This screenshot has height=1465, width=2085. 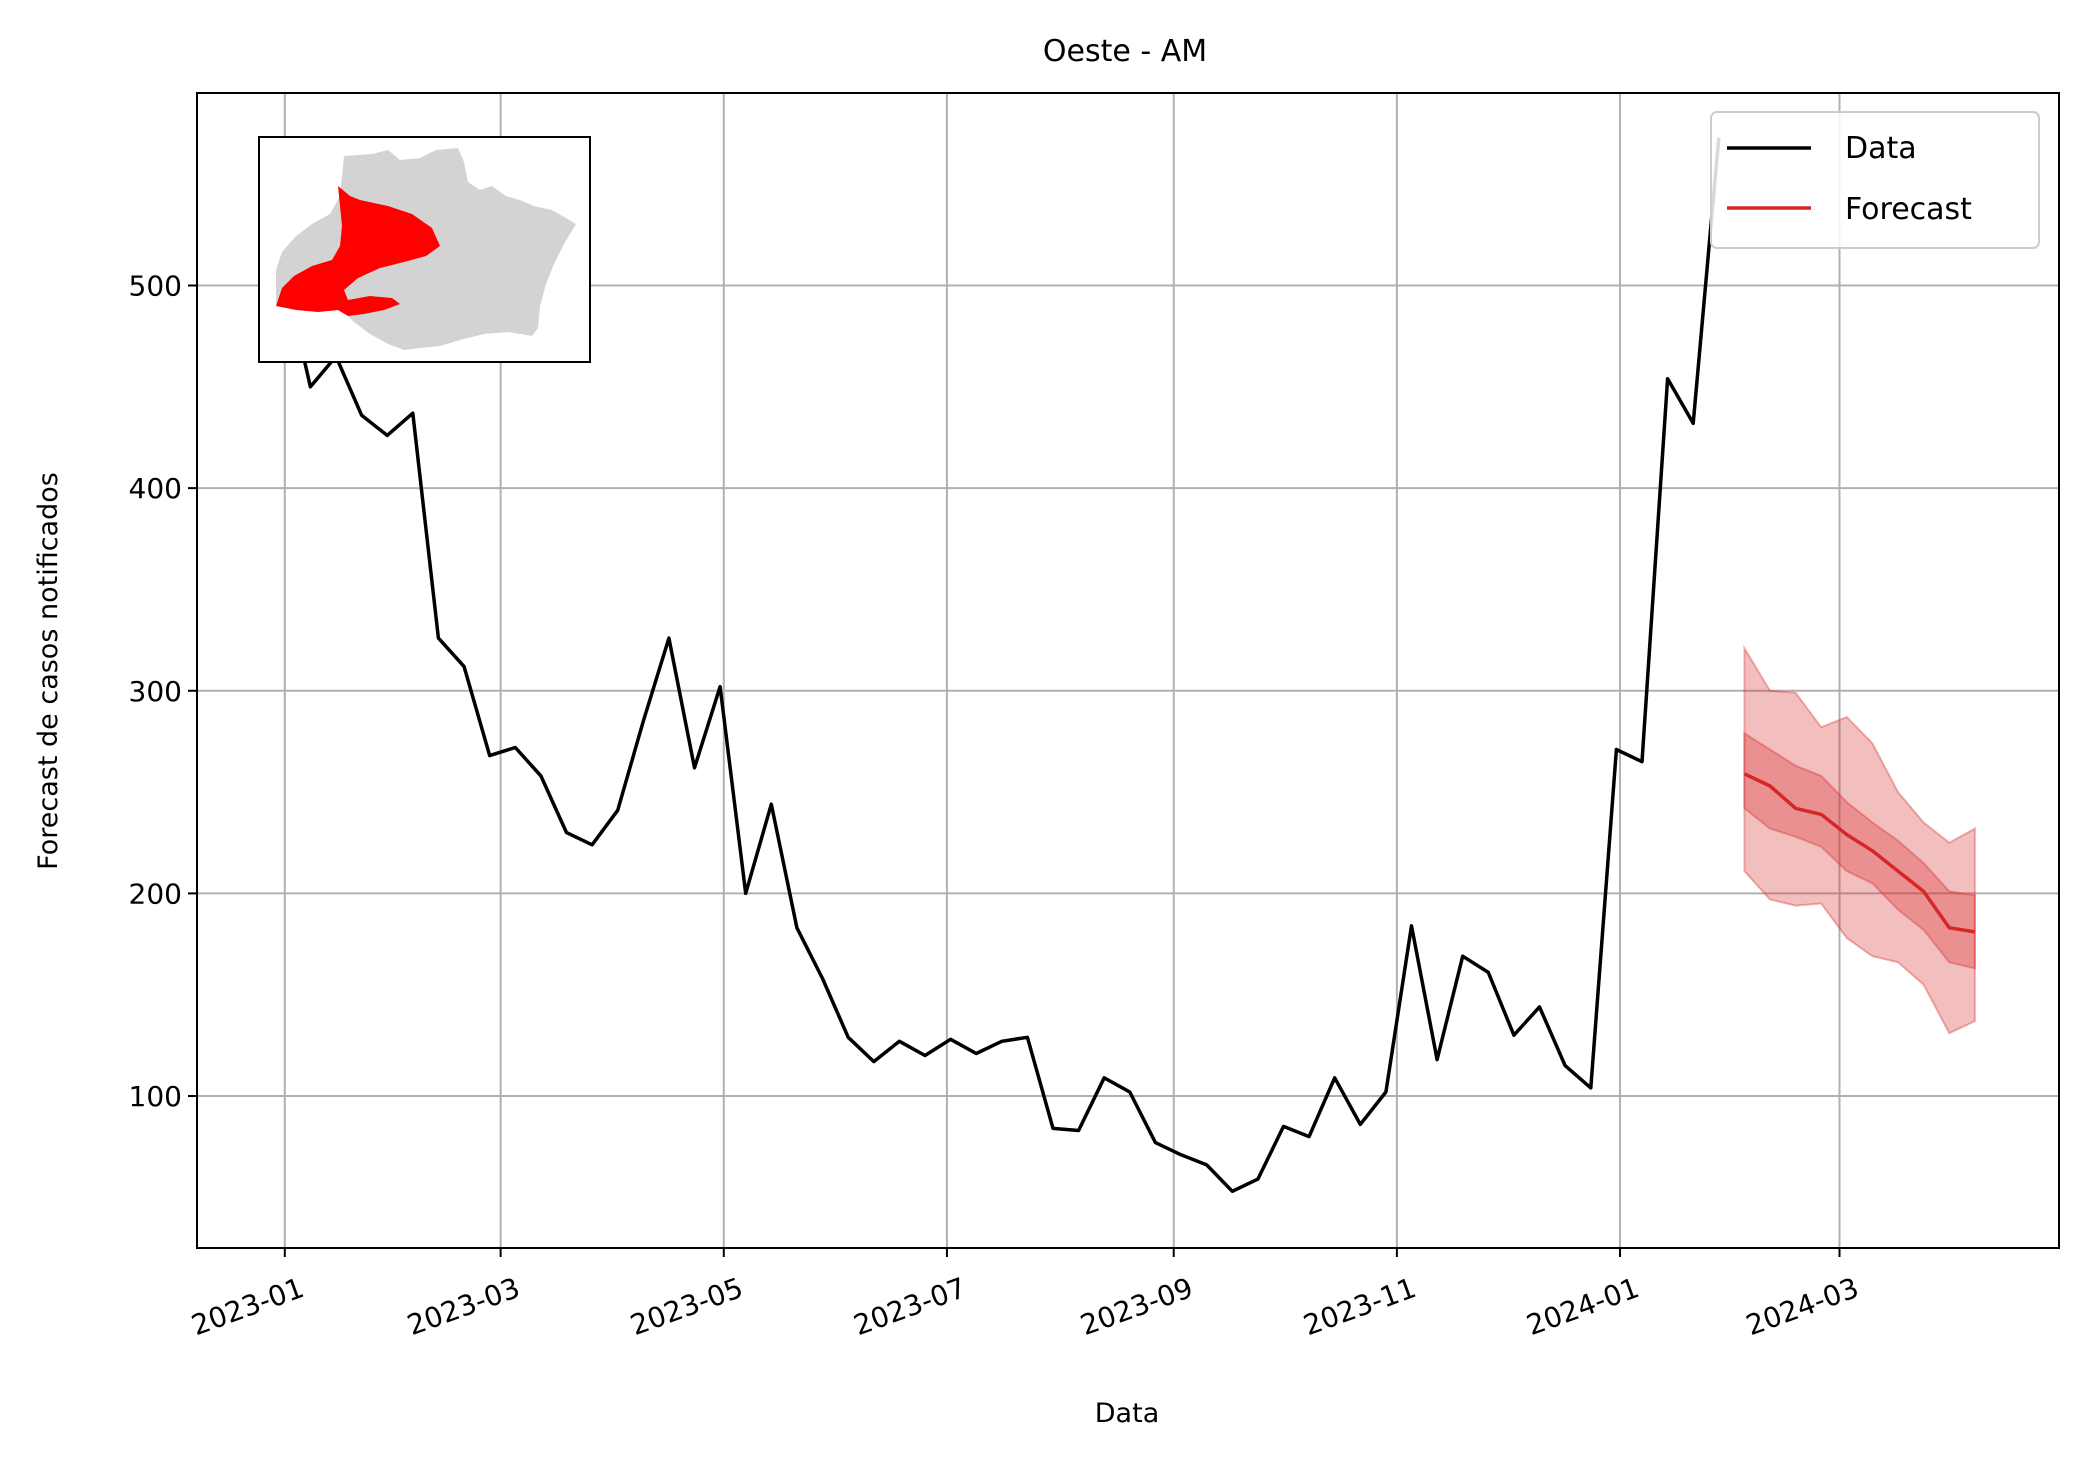 What do you see at coordinates (1127, 1413) in the screenshot?
I see `x-axis-label: Data` at bounding box center [1127, 1413].